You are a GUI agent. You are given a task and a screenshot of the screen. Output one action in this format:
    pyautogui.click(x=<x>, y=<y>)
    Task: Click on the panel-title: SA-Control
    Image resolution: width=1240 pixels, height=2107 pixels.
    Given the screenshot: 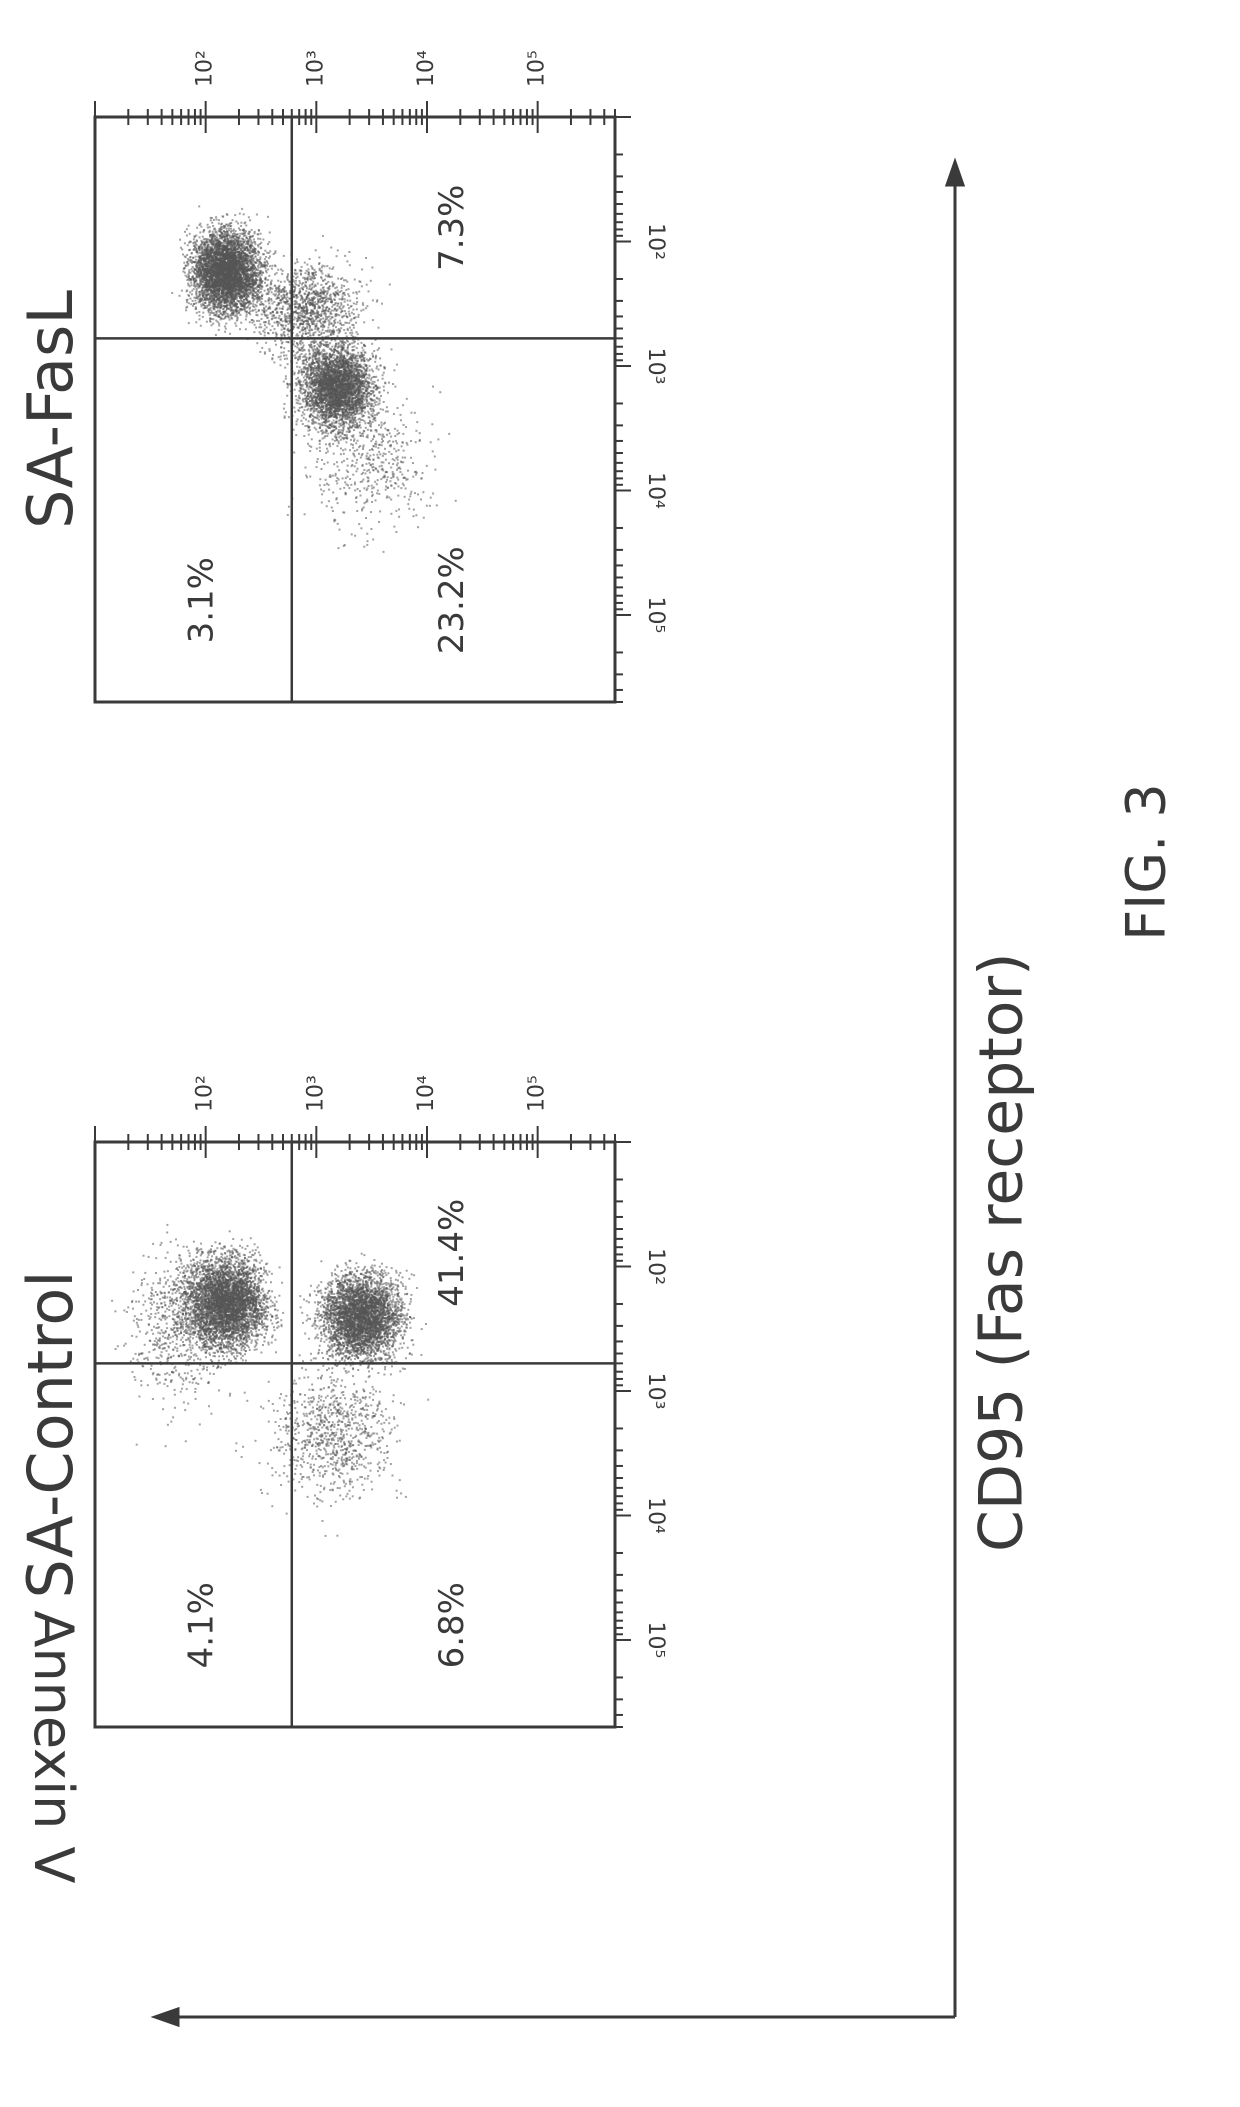 What is the action you would take?
    pyautogui.click(x=50, y=1434)
    